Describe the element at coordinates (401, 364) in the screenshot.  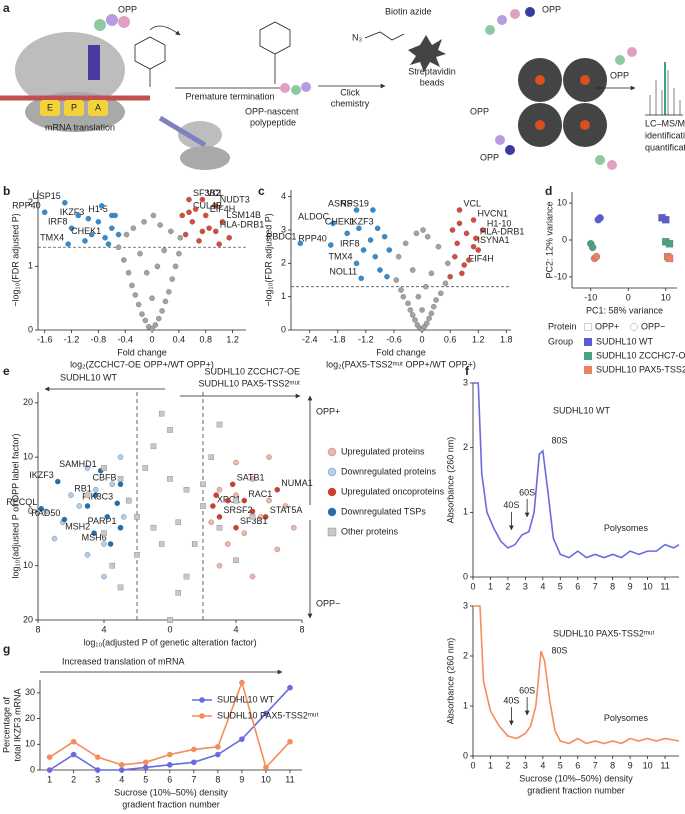
I see `x-axis-label: log₂(PAX5-TSS2ᵐᵘᵗ OPP+/WT OPP+)` at that location.